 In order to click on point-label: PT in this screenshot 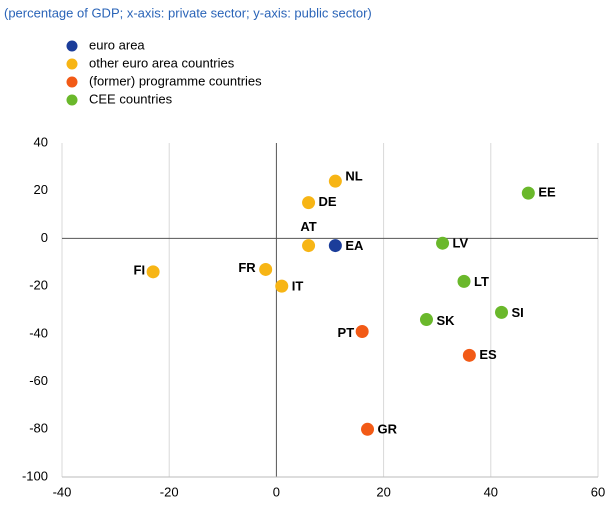, I will do `click(346, 332)`.